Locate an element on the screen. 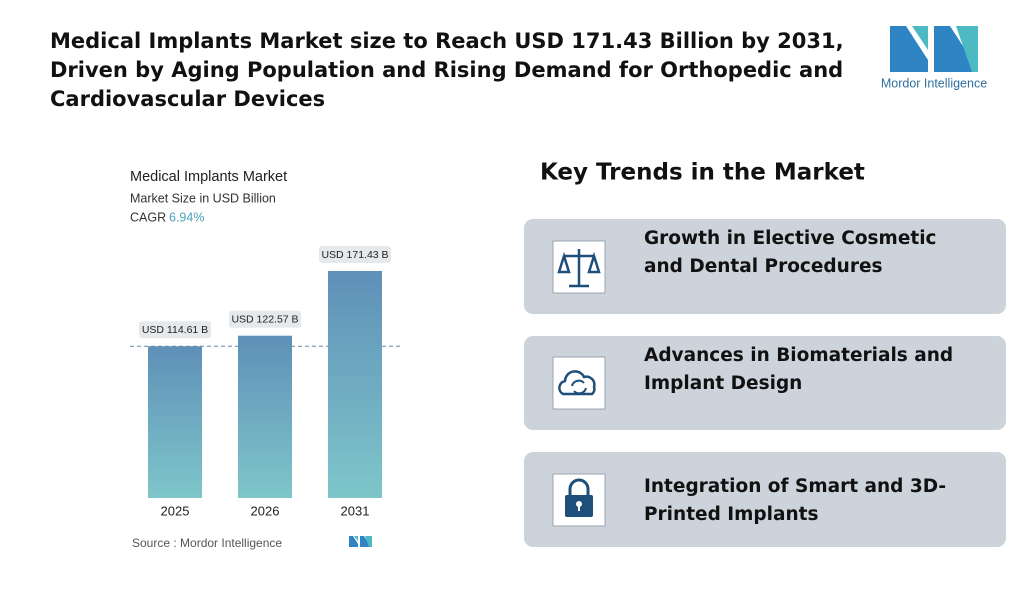 The height and width of the screenshot is (598, 1036). x-tick-label: 2031 is located at coordinates (355, 510).